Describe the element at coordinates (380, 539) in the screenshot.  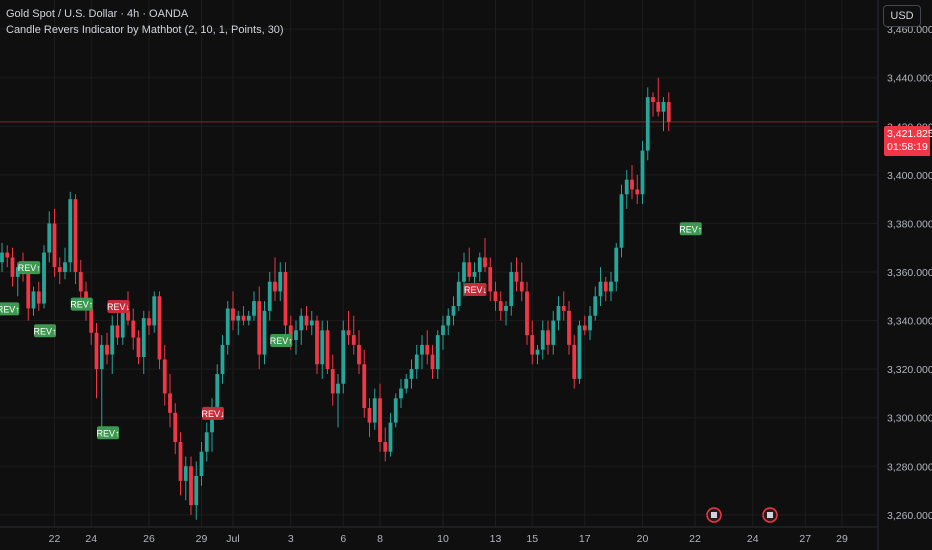
I see `time-tick-label: 8` at that location.